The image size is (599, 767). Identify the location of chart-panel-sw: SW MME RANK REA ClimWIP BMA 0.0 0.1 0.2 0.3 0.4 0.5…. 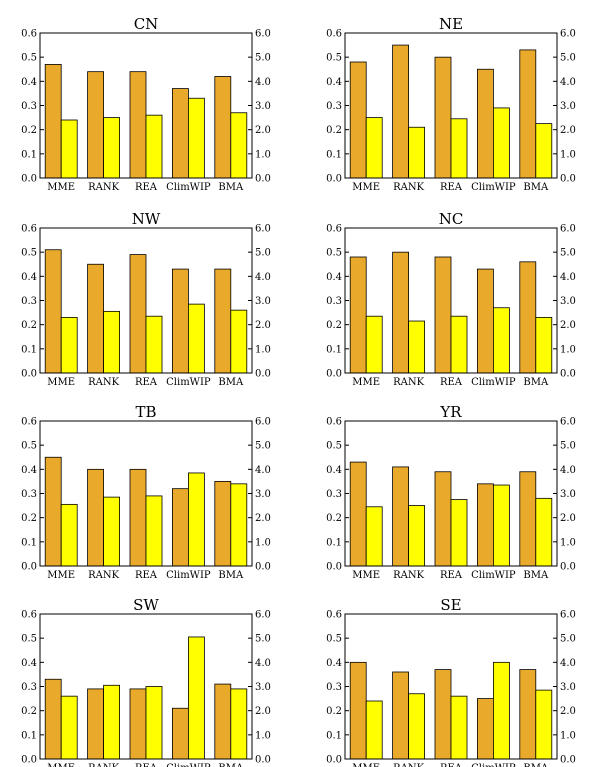
(146, 681).